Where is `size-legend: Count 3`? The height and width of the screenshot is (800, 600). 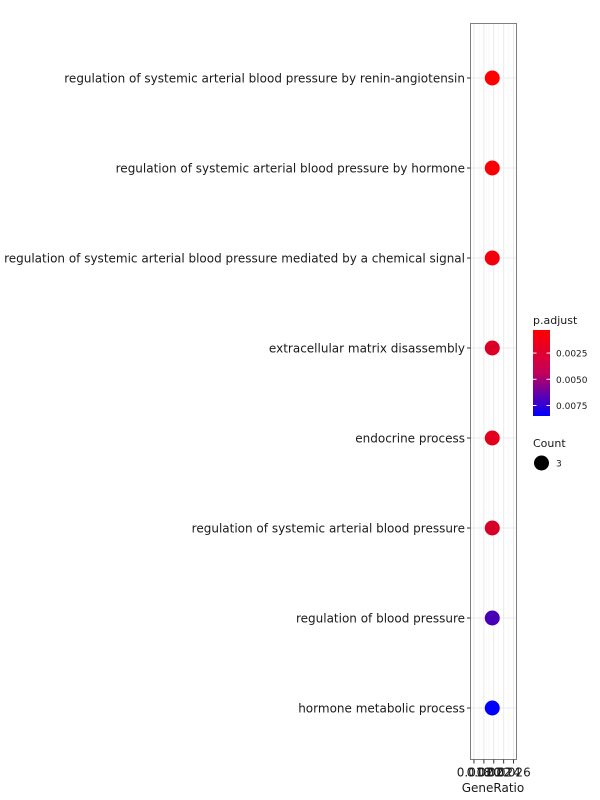
size-legend: Count 3 is located at coordinates (549, 454).